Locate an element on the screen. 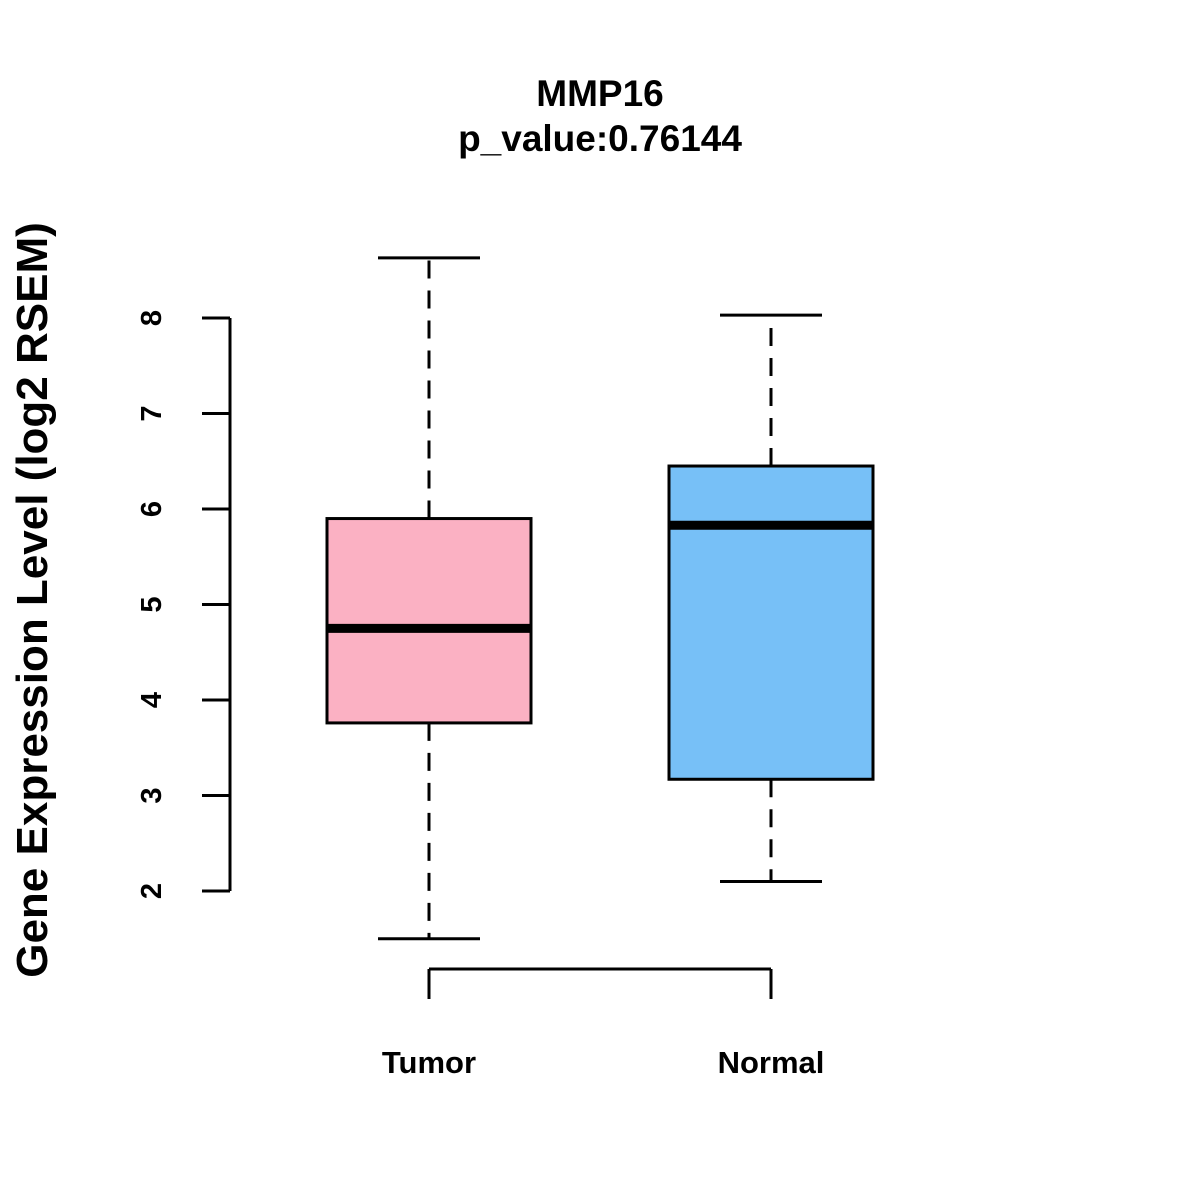  y-tick-label: 8 is located at coordinates (152, 318).